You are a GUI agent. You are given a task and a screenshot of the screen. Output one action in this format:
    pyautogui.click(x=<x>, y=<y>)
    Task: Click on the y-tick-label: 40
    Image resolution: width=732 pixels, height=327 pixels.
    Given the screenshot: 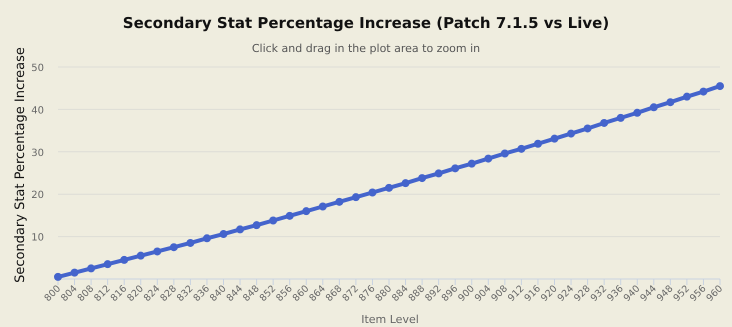 What is the action you would take?
    pyautogui.click(x=37, y=110)
    